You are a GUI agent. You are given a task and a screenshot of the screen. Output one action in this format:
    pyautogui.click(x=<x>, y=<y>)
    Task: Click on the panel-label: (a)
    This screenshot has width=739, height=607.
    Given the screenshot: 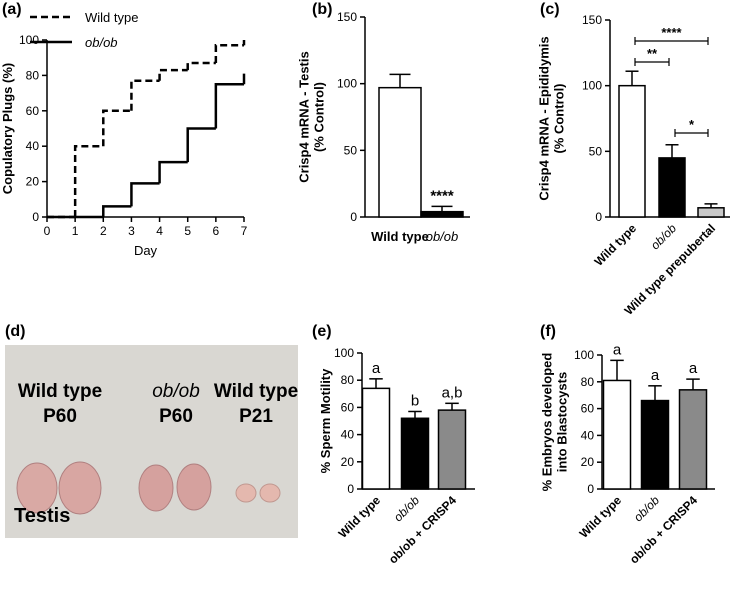 What is the action you would take?
    pyautogui.click(x=12, y=9)
    